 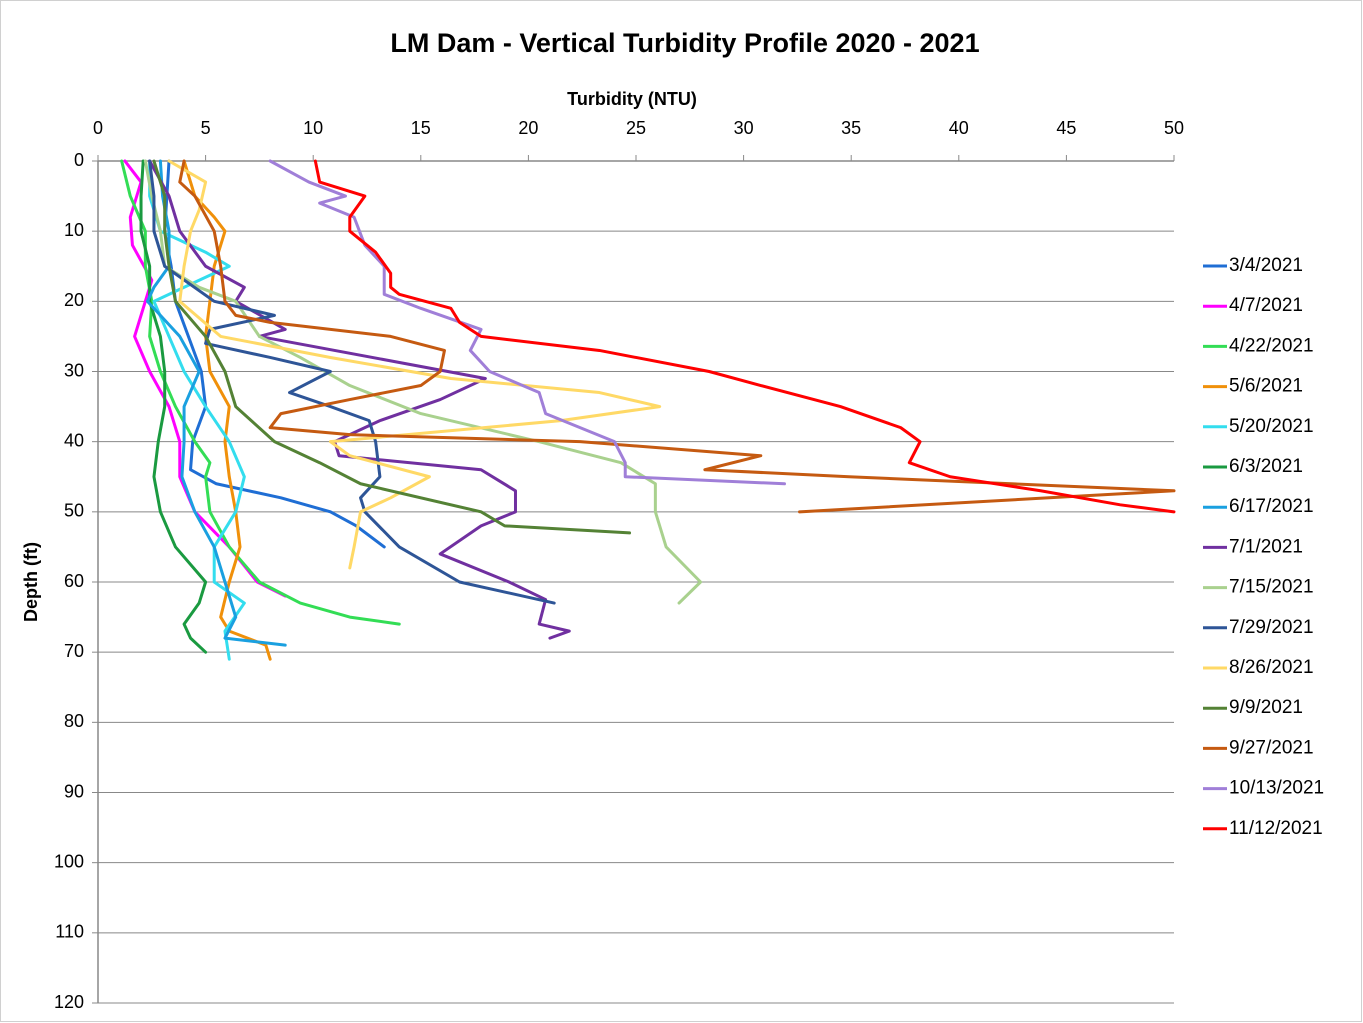 I want to click on legend-label: 4/7/2021, so click(x=1266, y=305).